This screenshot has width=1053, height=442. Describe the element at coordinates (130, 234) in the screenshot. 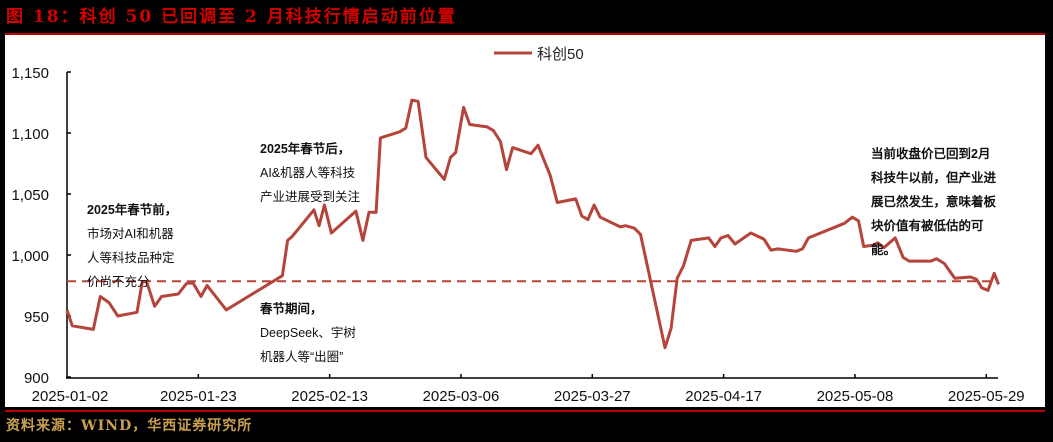

I see `annotation-pre-festival-line: 市场对AI和机器` at that location.